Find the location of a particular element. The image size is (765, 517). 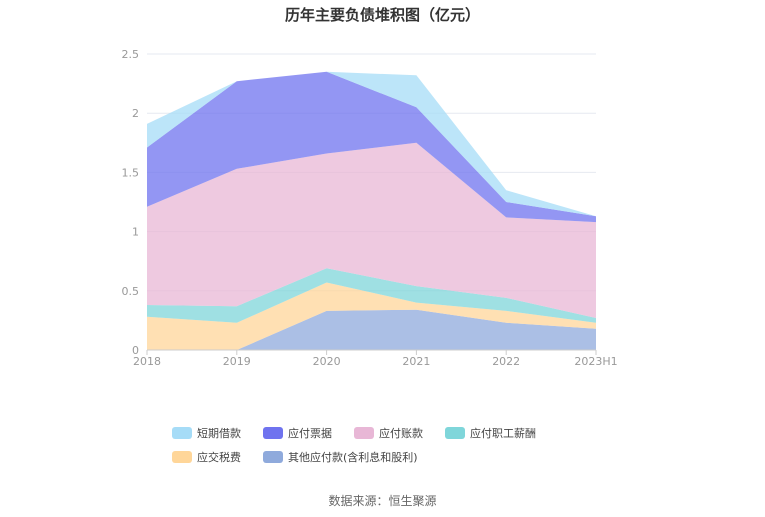

y-tick-label: 1 is located at coordinates (135, 232).